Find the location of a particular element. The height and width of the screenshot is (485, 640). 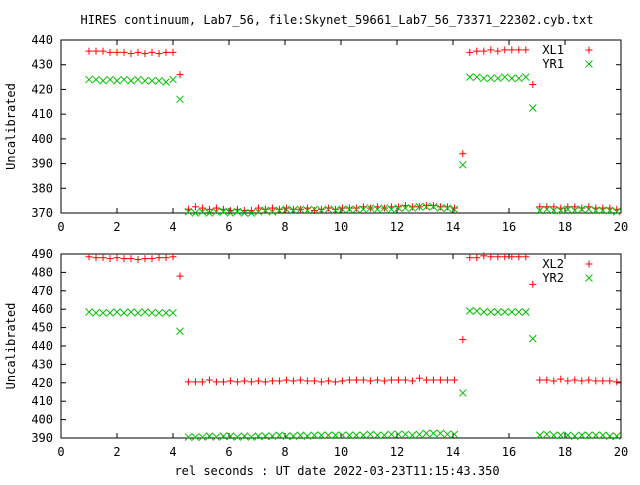

legend-marker is located at coordinates (589, 50).